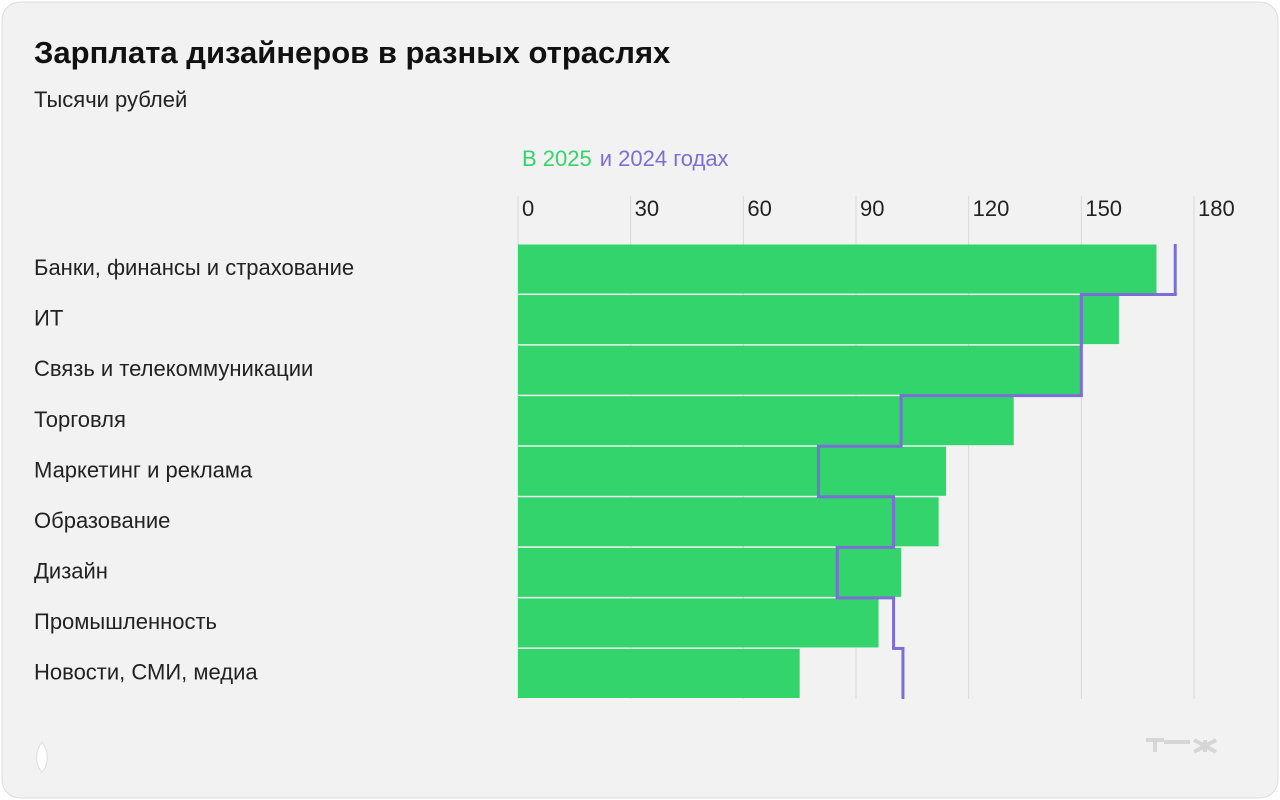 The image size is (1280, 800). I want to click on x-tick-label: 60, so click(759, 208).